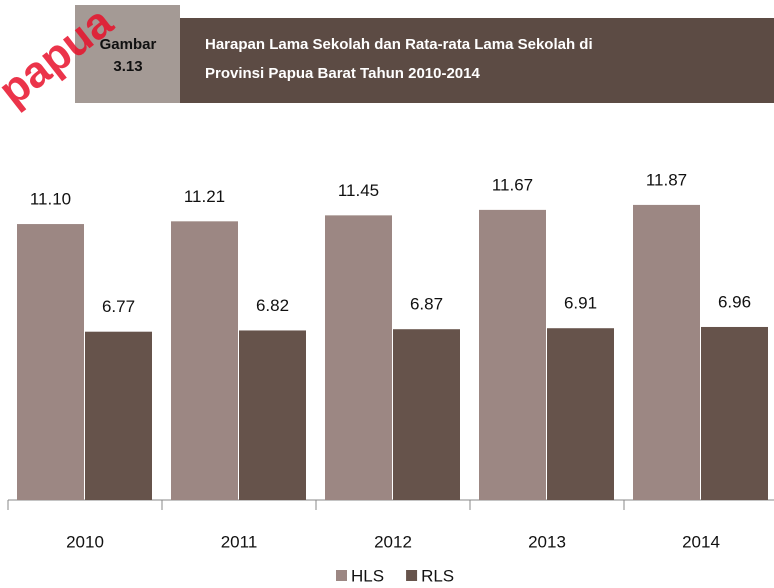  I want to click on x-tick-label: 2013, so click(547, 541).